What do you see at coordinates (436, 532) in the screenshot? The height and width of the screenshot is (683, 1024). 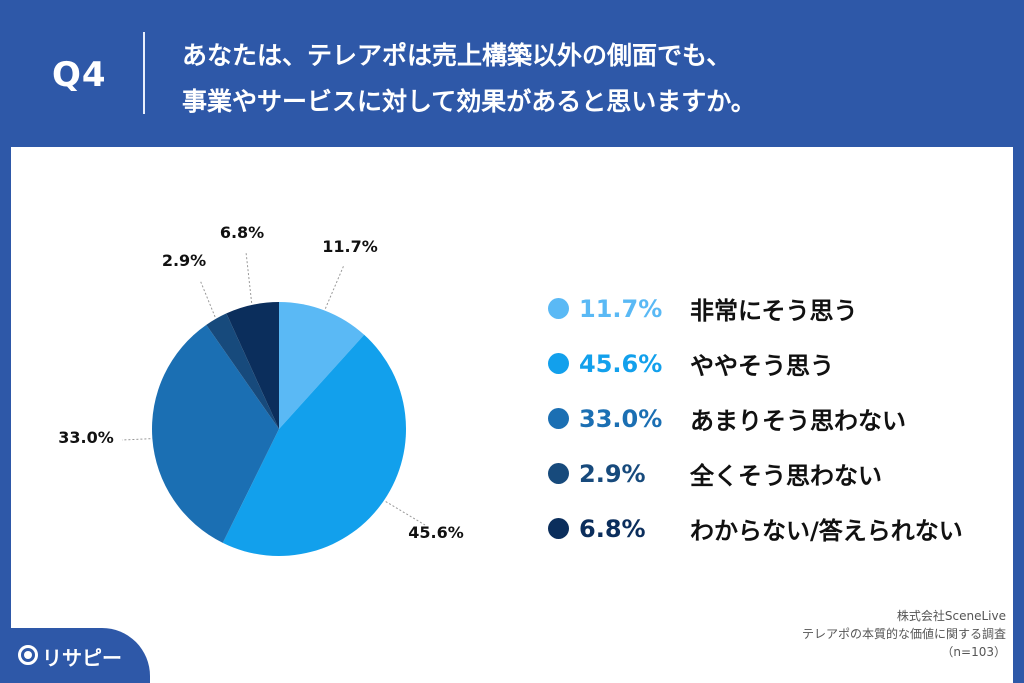 I see `data-label: 45.6%` at bounding box center [436, 532].